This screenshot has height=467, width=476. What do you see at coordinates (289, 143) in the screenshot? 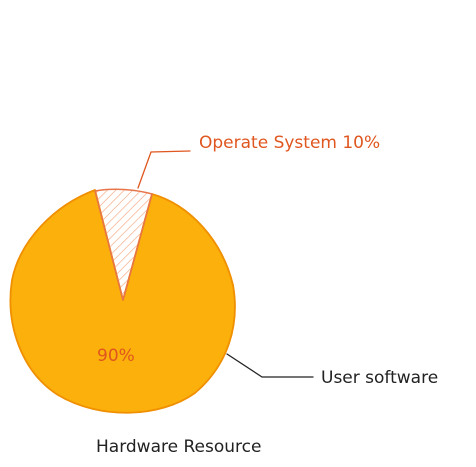
I see `operate-system-label: Operate System 10%` at bounding box center [289, 143].